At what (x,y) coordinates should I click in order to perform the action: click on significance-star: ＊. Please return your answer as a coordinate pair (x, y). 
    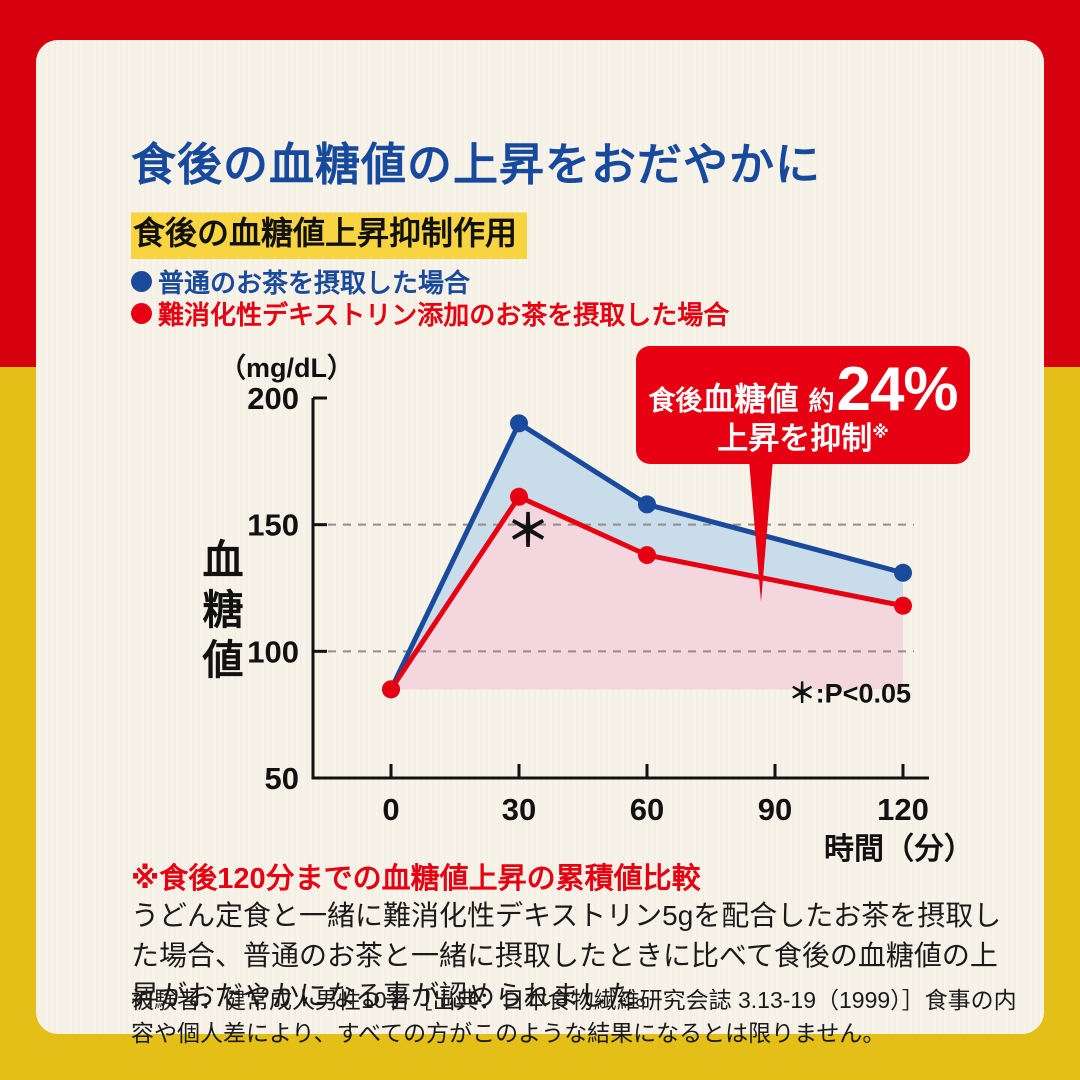
    Looking at the image, I should click on (528, 531).